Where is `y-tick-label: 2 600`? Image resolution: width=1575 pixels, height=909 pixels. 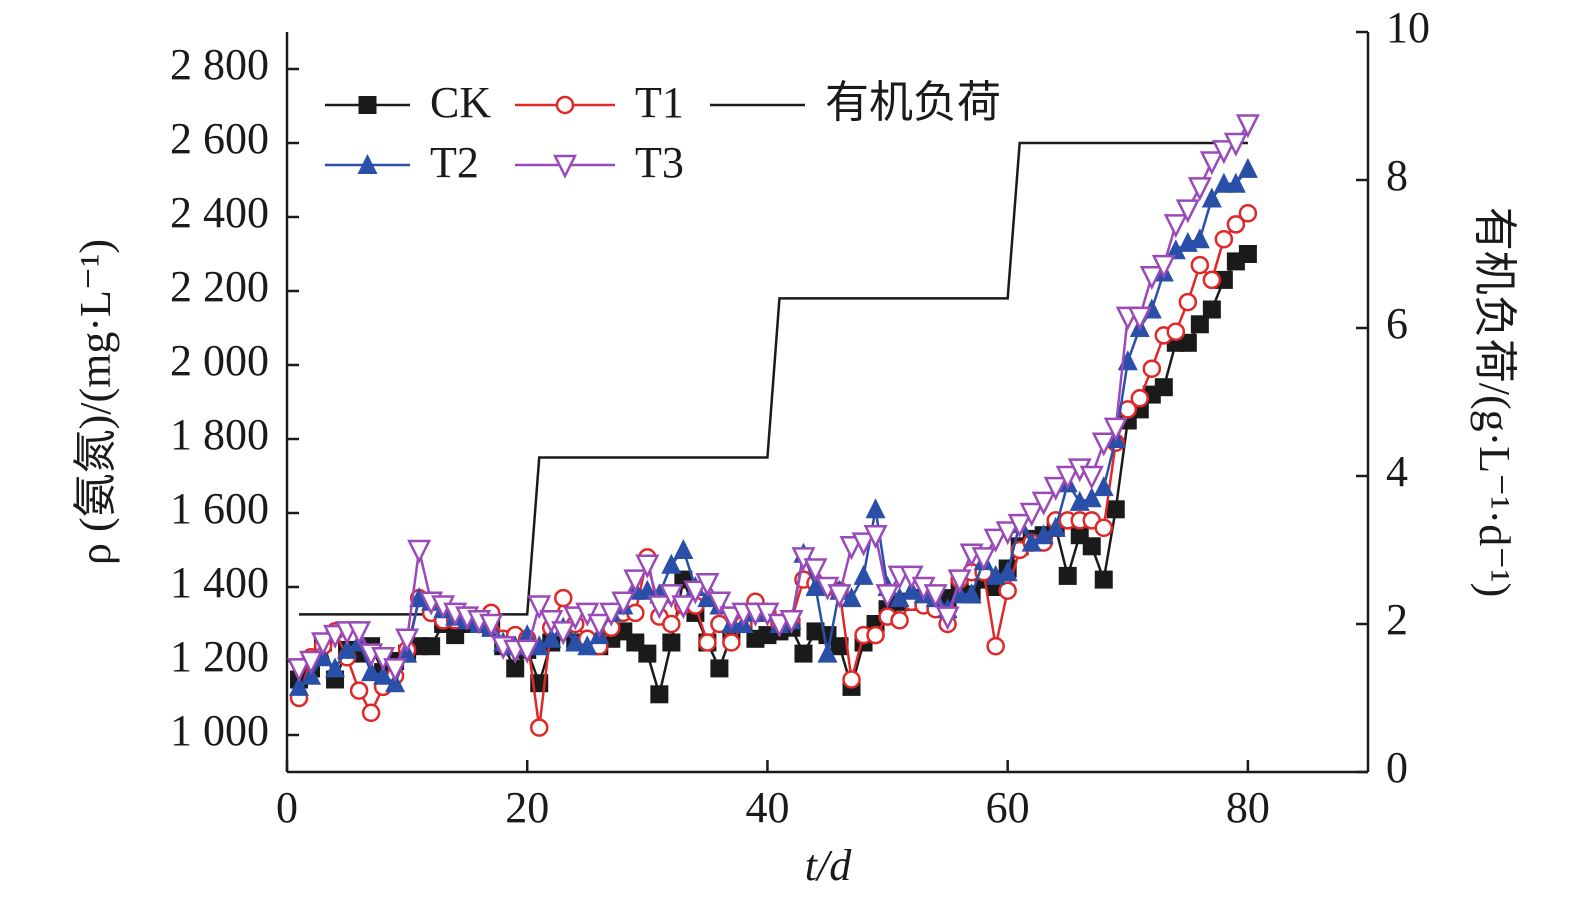
y-tick-label: 2 600 is located at coordinates (219, 138).